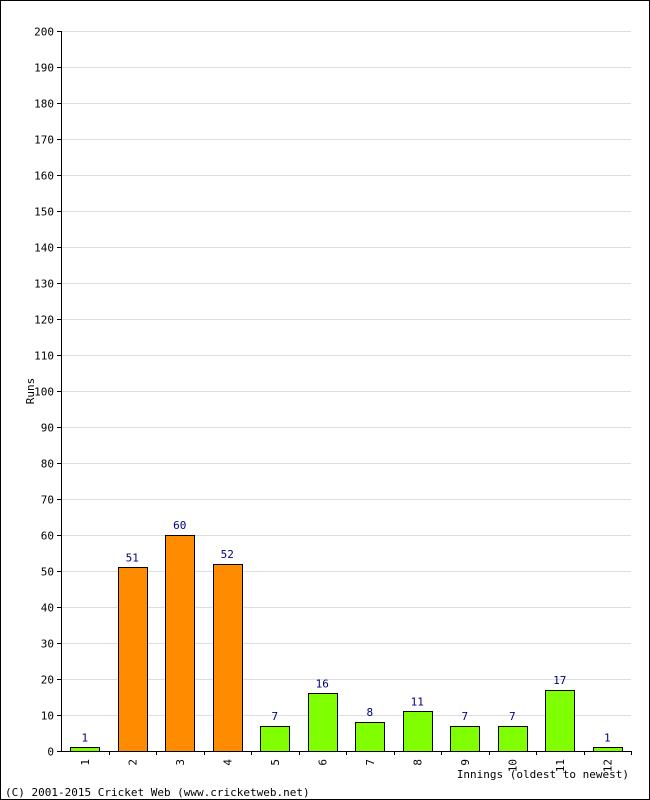 This screenshot has width=650, height=800. What do you see at coordinates (607, 765) in the screenshot?
I see `x-tick-label: 12` at bounding box center [607, 765].